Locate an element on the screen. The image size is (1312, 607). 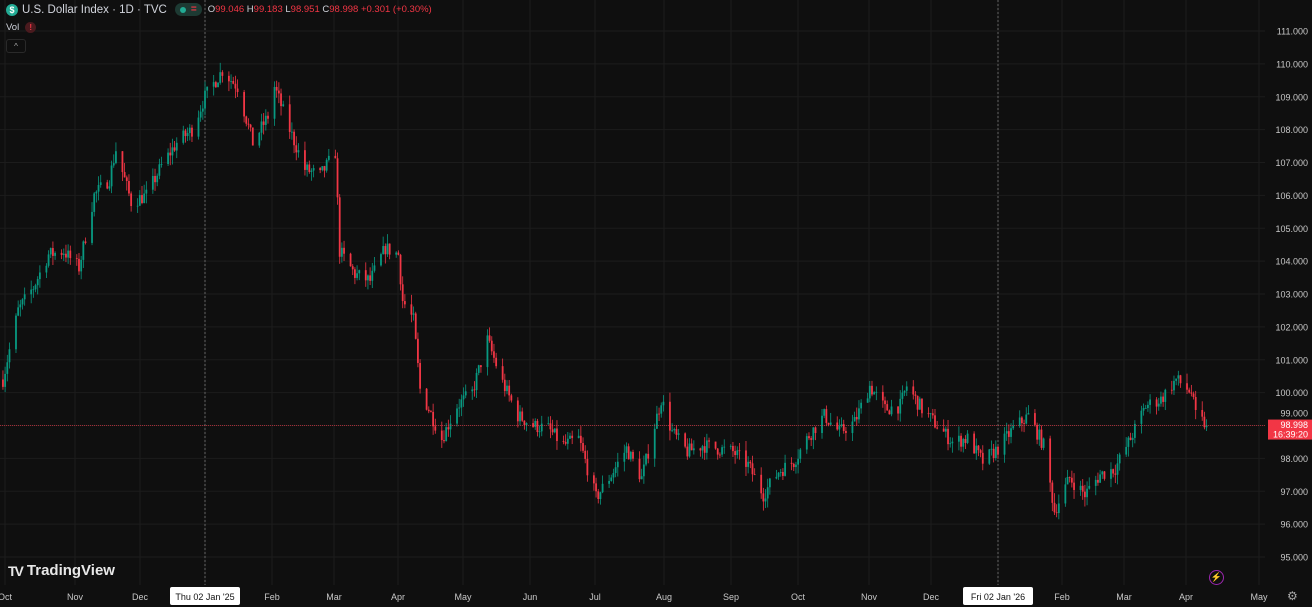
warning-icon: ! is located at coordinates (31, 27).